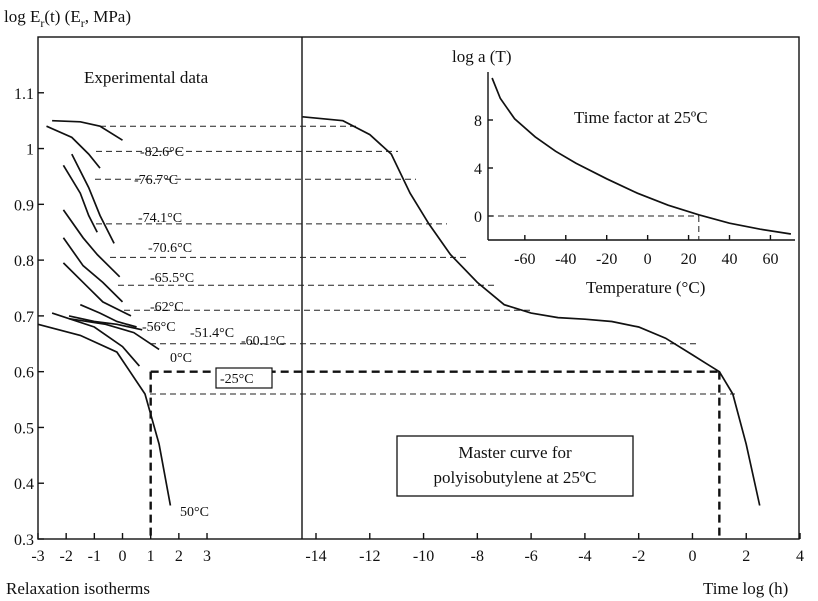 This screenshot has width=818, height=601. I want to click on inset-y-tick-label: 8, so click(478, 121).